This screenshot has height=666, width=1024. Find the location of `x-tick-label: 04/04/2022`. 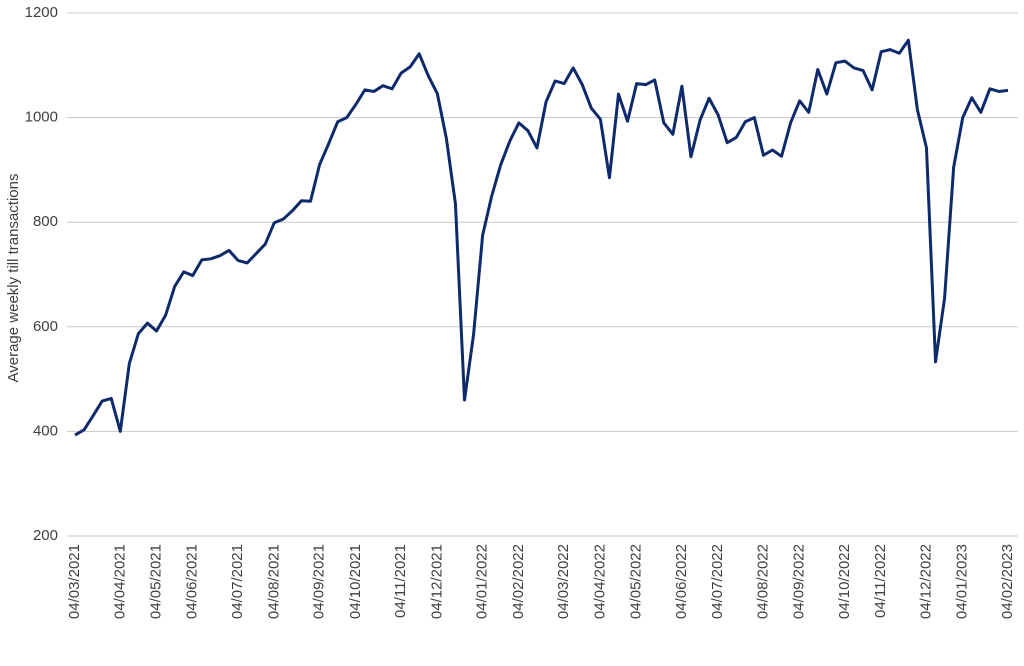

x-tick-label: 04/04/2022 is located at coordinates (599, 581).